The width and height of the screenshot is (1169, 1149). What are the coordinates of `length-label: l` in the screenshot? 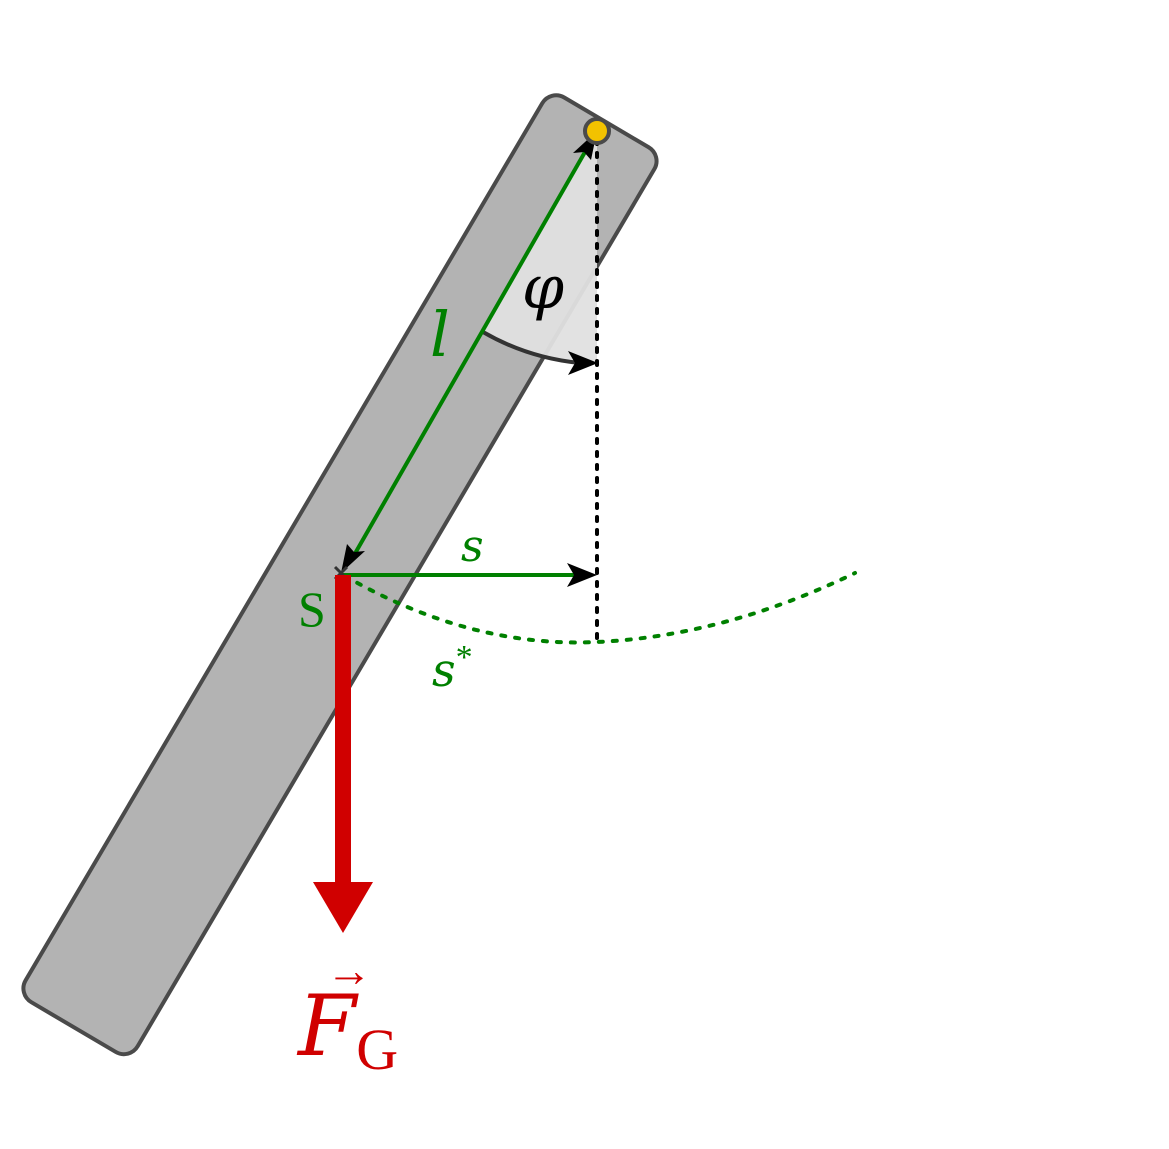 It's located at (440, 334).